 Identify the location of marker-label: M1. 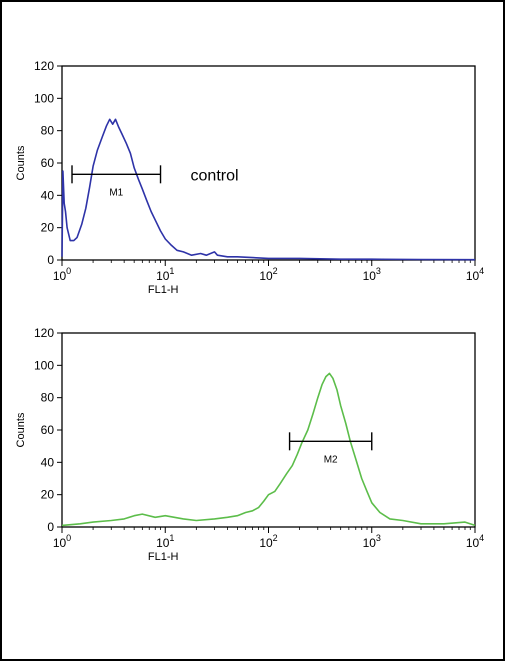
(116, 192).